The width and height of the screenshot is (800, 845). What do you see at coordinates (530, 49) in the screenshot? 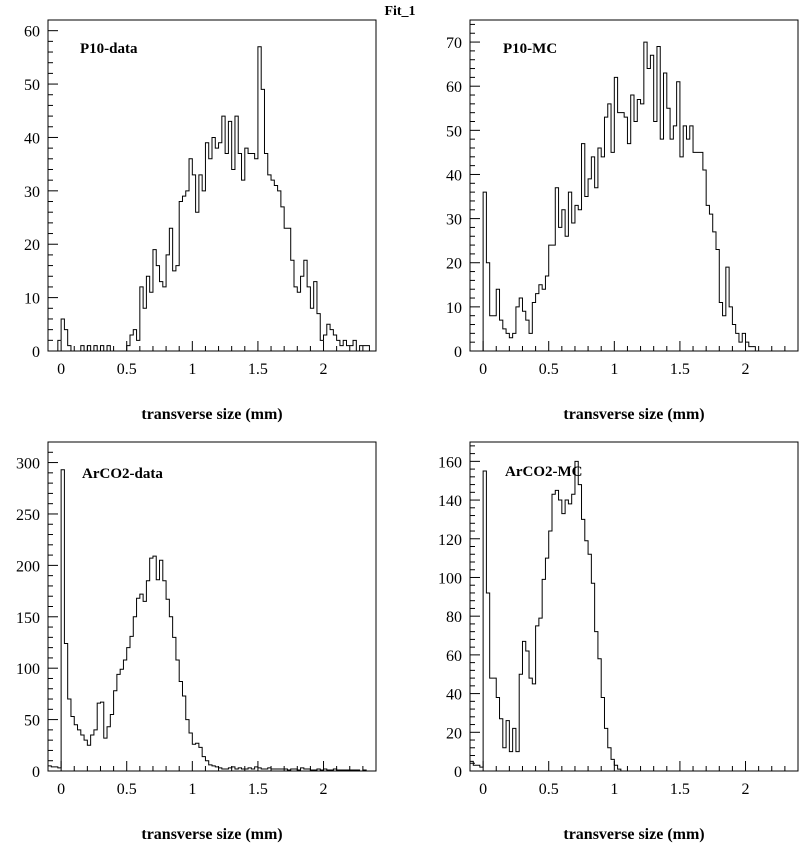
I see `panel-label: P10-MC` at bounding box center [530, 49].